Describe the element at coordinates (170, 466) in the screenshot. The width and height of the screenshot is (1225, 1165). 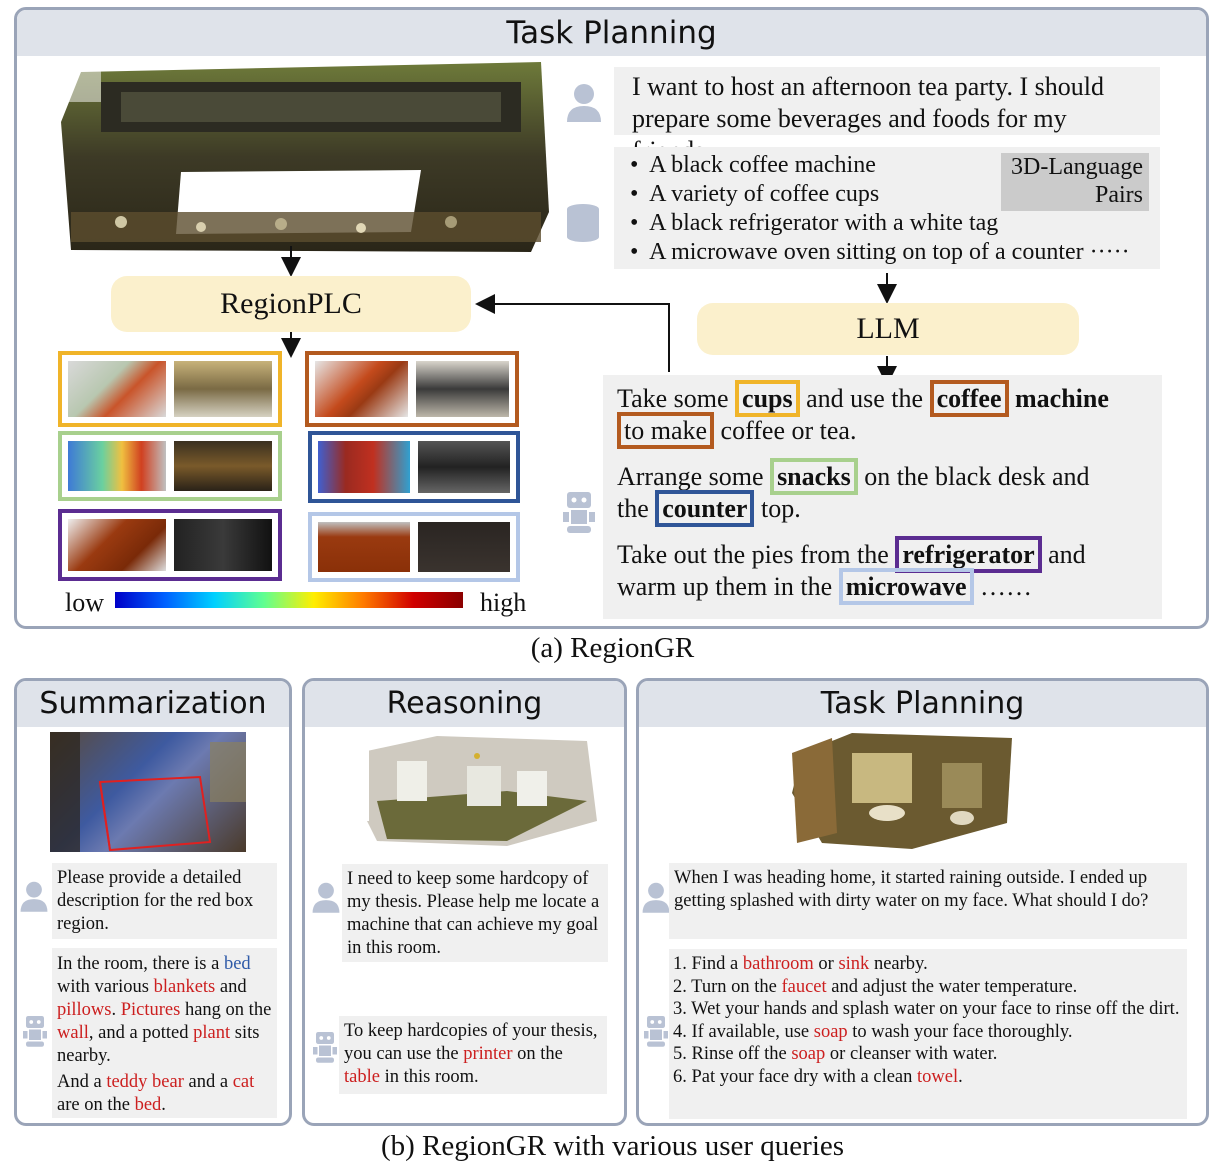
I see `region-pair-snacks` at that location.